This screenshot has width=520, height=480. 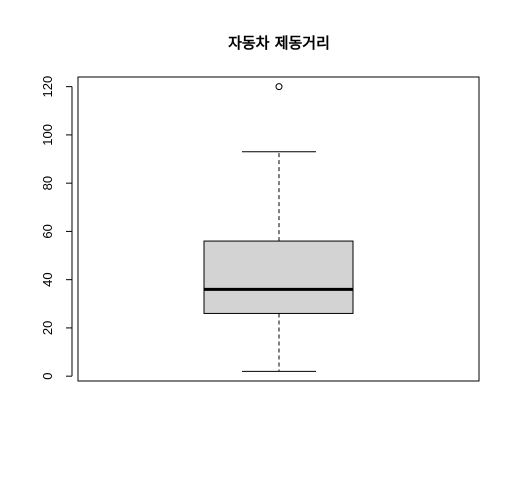 I want to click on y-tick-label: 60, so click(x=47, y=231).